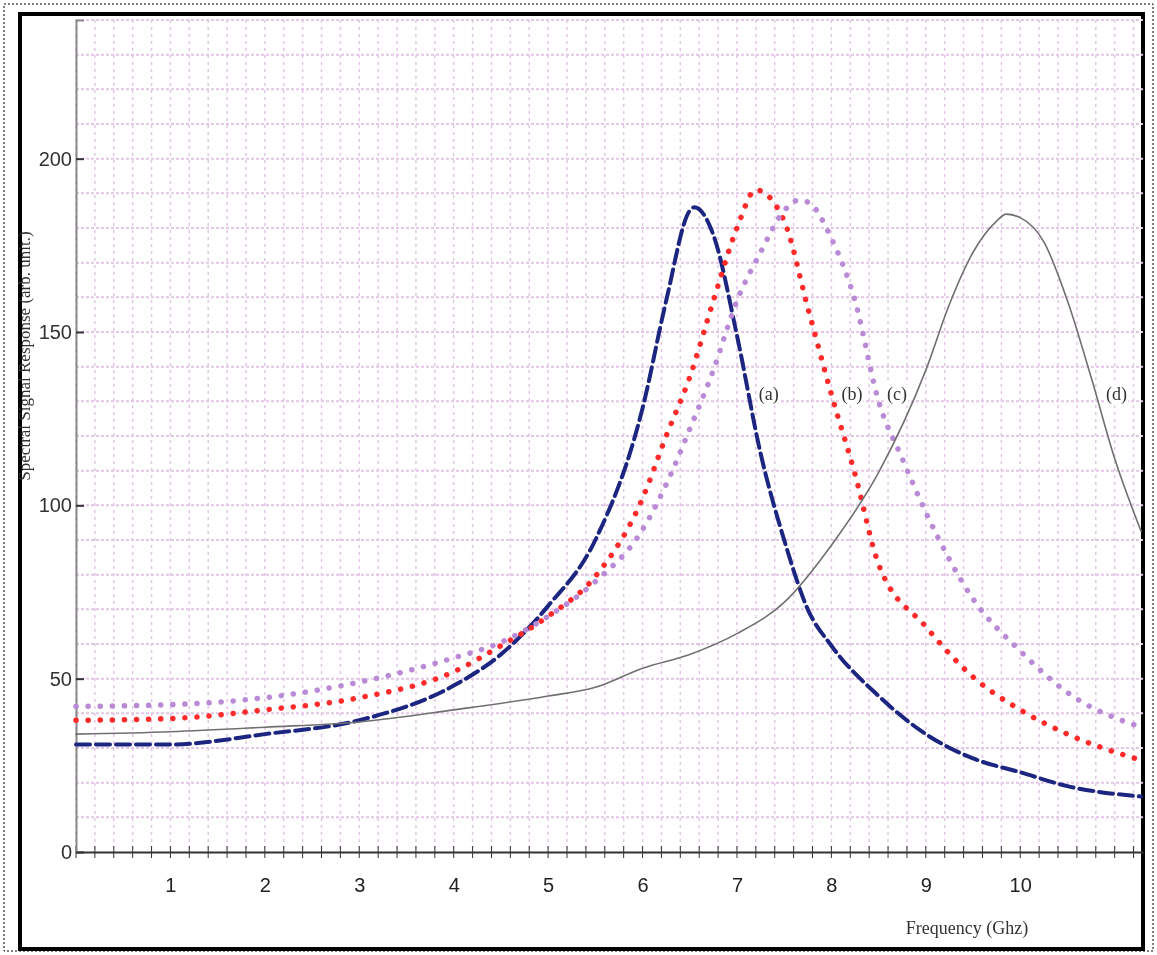  Describe the element at coordinates (643, 885) in the screenshot. I see `x-tick-label: 6` at that location.